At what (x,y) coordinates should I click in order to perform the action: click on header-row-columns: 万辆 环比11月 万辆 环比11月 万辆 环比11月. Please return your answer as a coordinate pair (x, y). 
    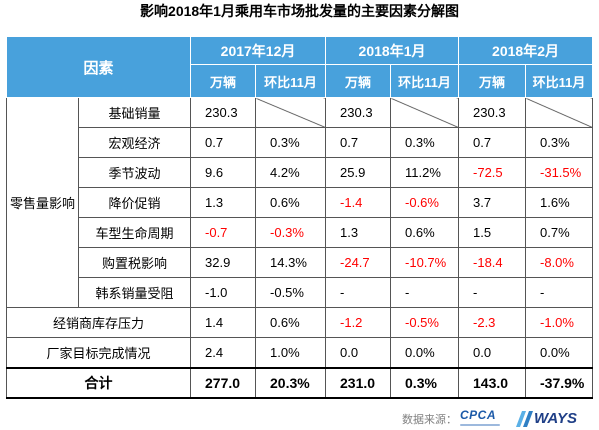
    Looking at the image, I should click on (300, 81).